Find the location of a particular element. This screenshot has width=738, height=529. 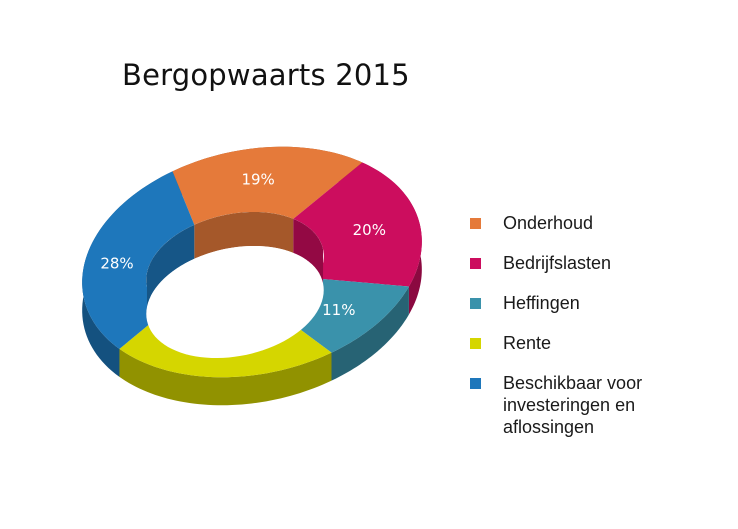

legend-item-bedrijfslasten: Bedrijfslasten is located at coordinates (601, 263).